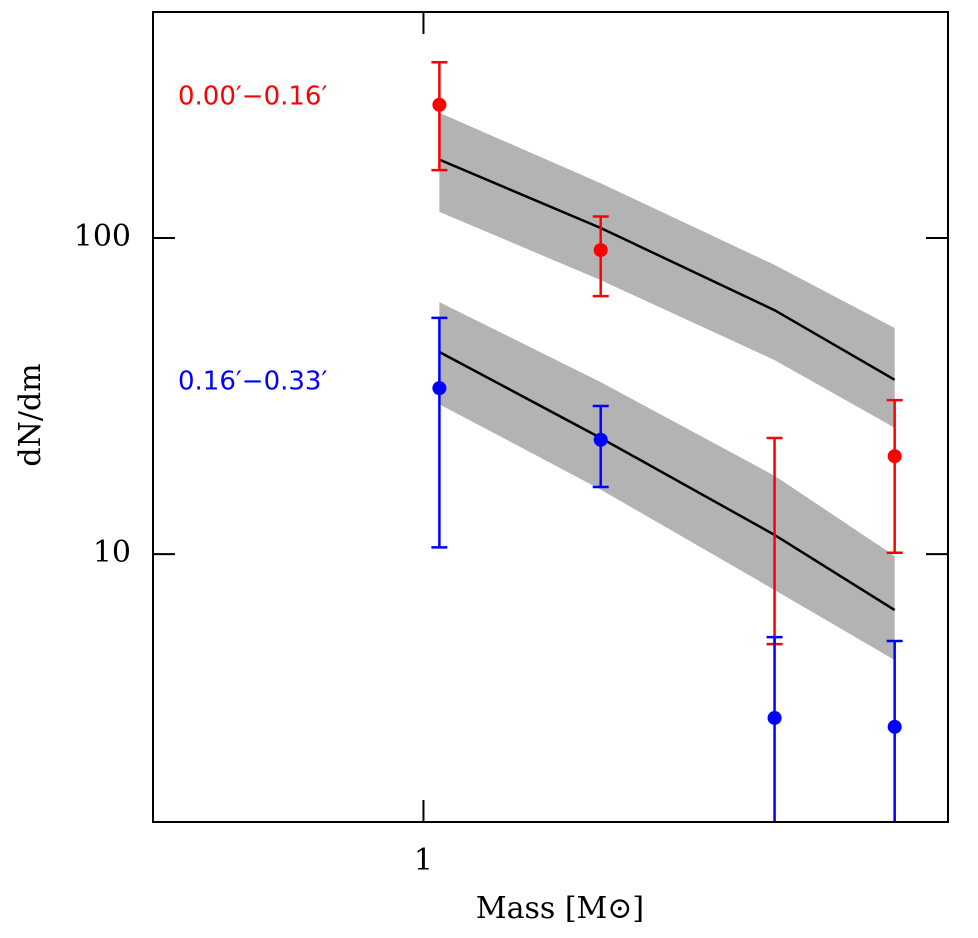 The height and width of the screenshot is (938, 978). What do you see at coordinates (423, 860) in the screenshot?
I see `x-tick-label: 1` at bounding box center [423, 860].